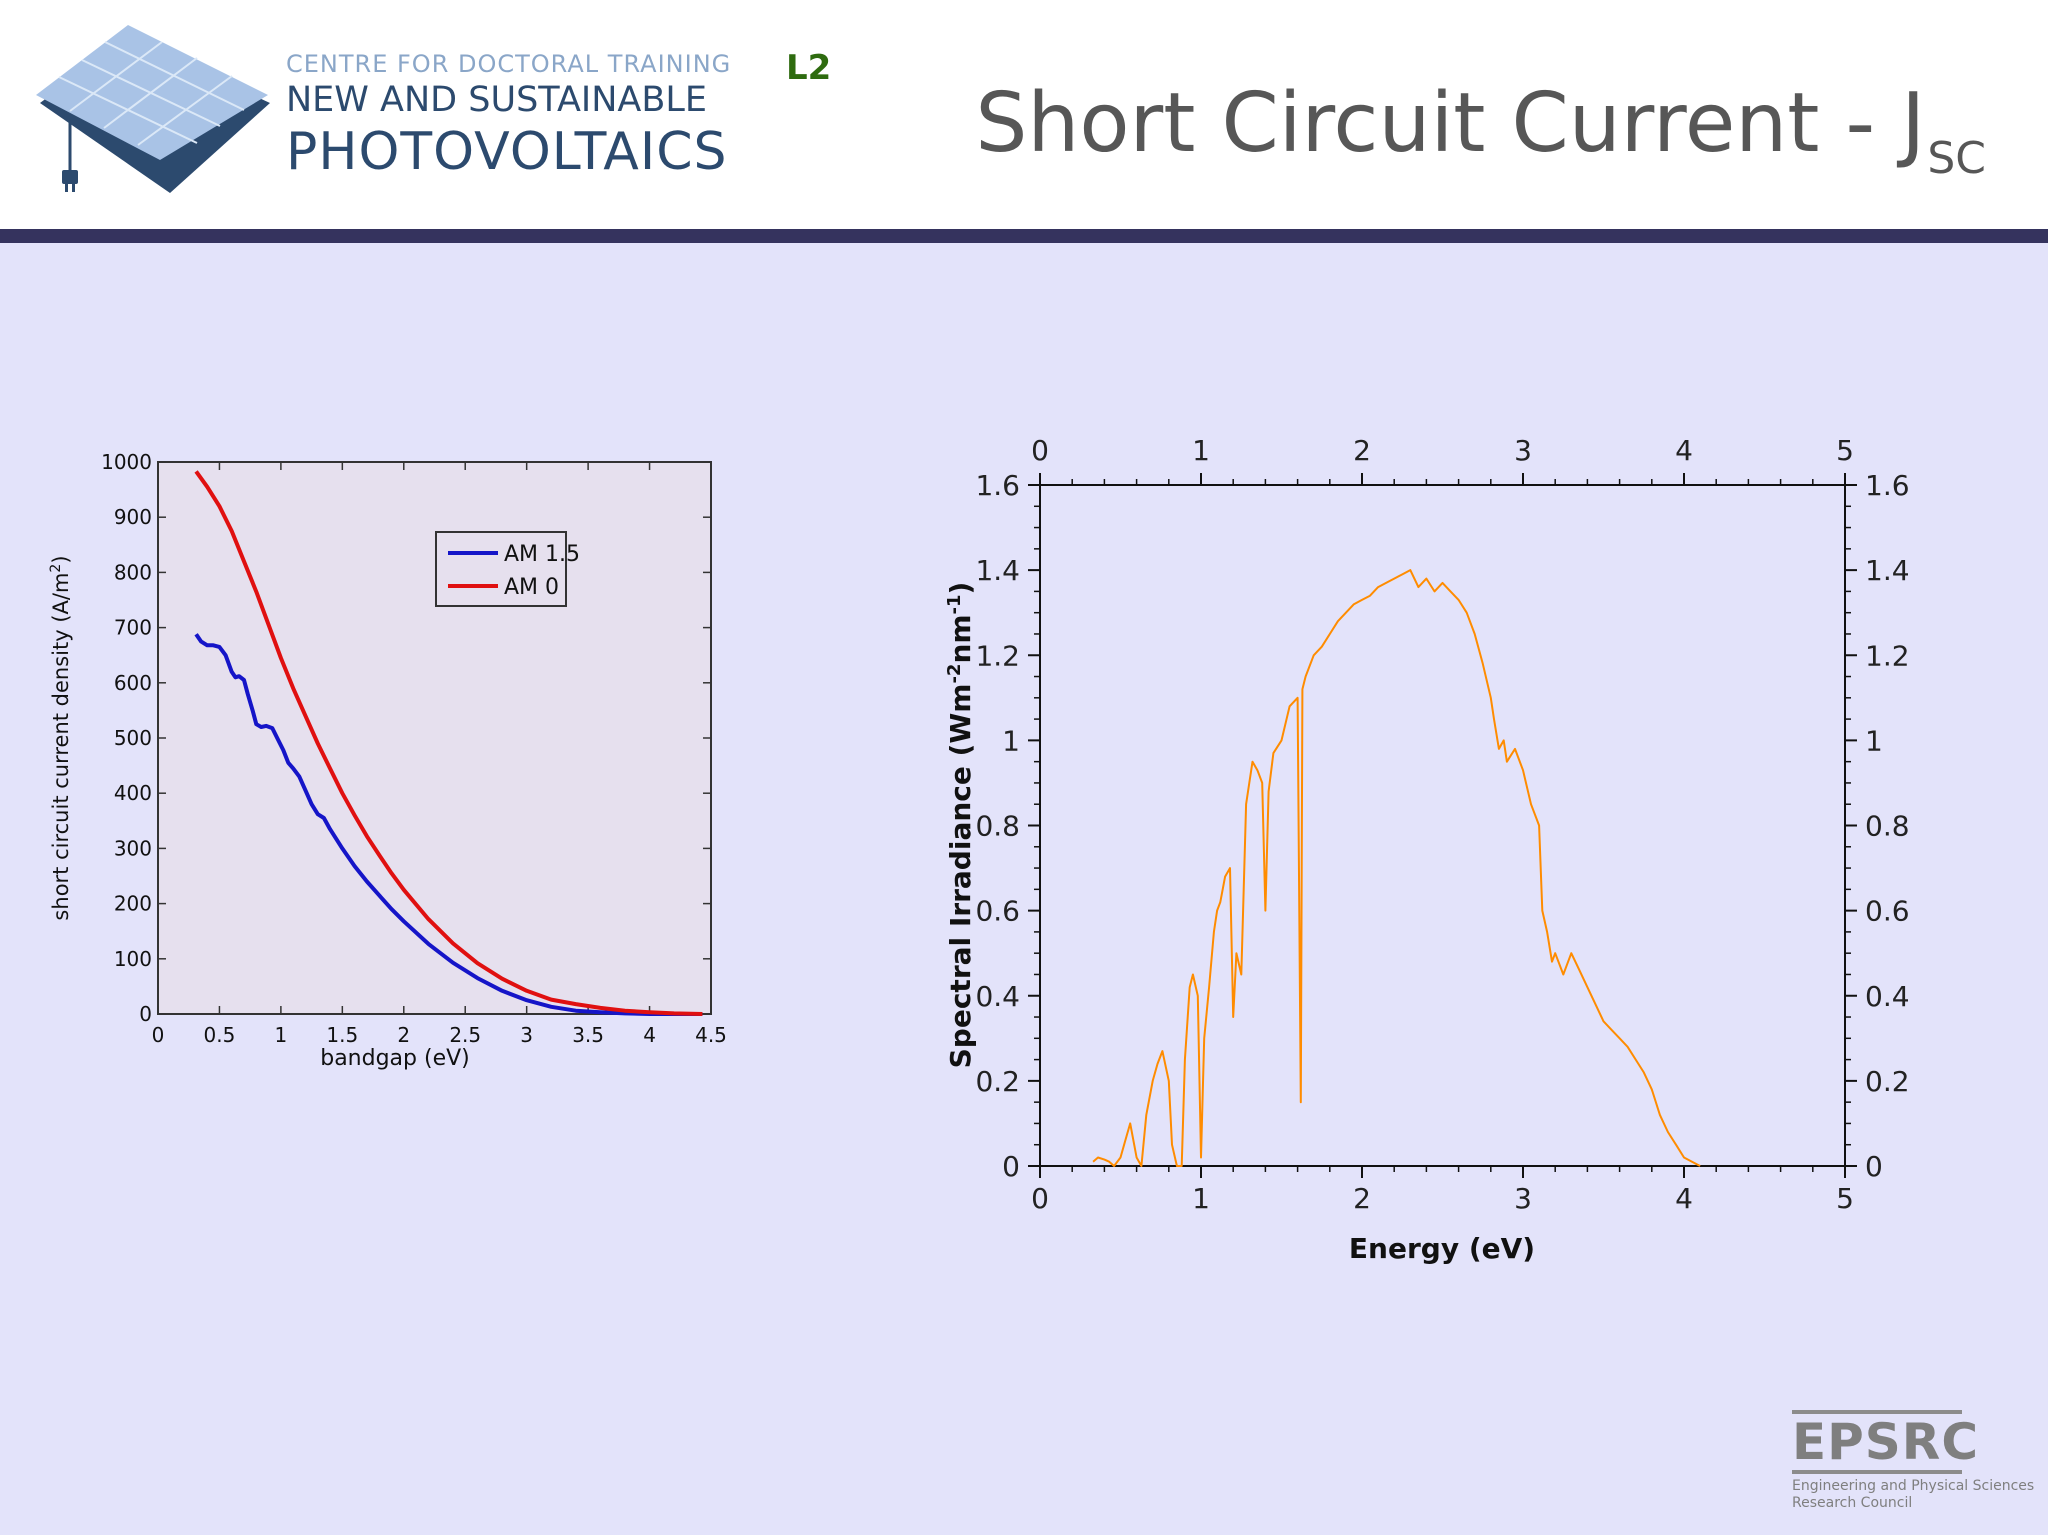  I want to click on chart2-x-tick-label-top: 2, so click(1362, 450).